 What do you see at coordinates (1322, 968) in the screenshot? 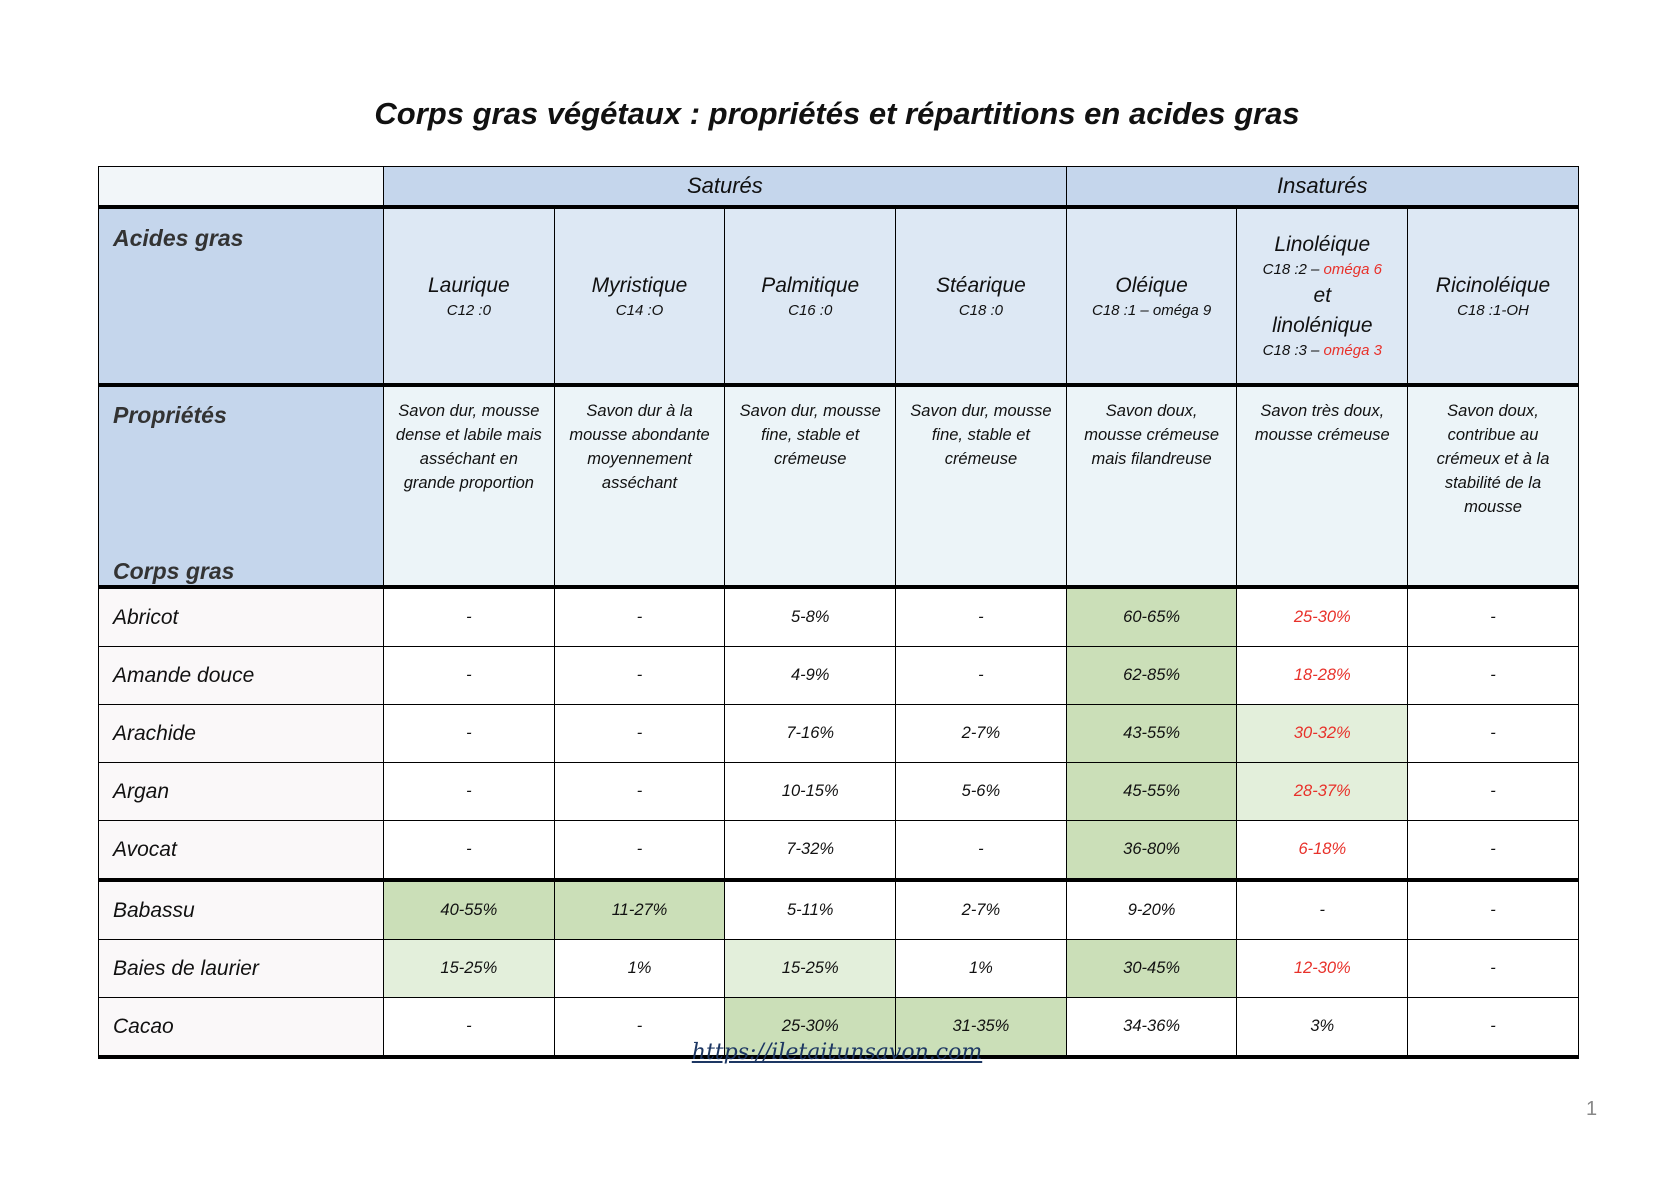
I see `value-cell: 12-30%` at bounding box center [1322, 968].